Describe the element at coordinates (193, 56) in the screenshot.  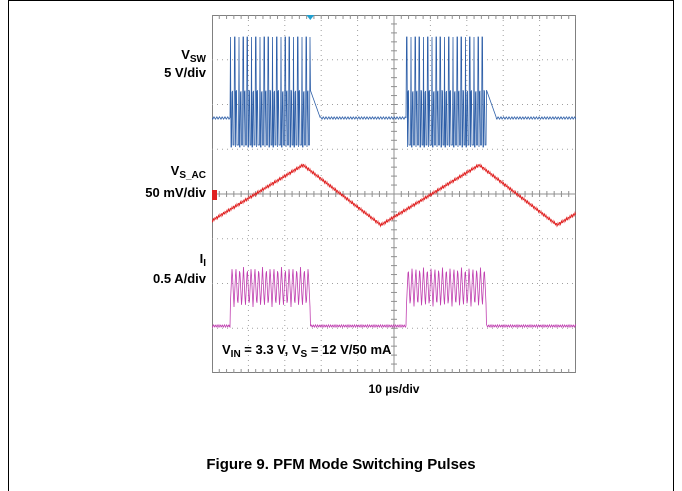
I see `vsw-name: VSW` at that location.